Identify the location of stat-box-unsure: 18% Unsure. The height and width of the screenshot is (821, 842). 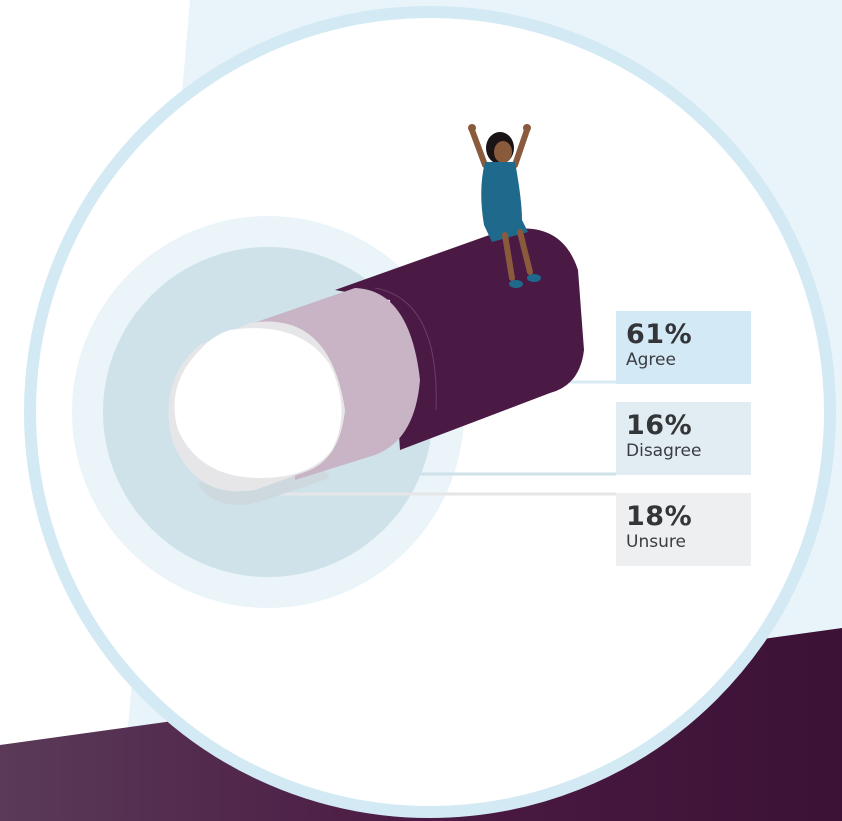
(683, 529).